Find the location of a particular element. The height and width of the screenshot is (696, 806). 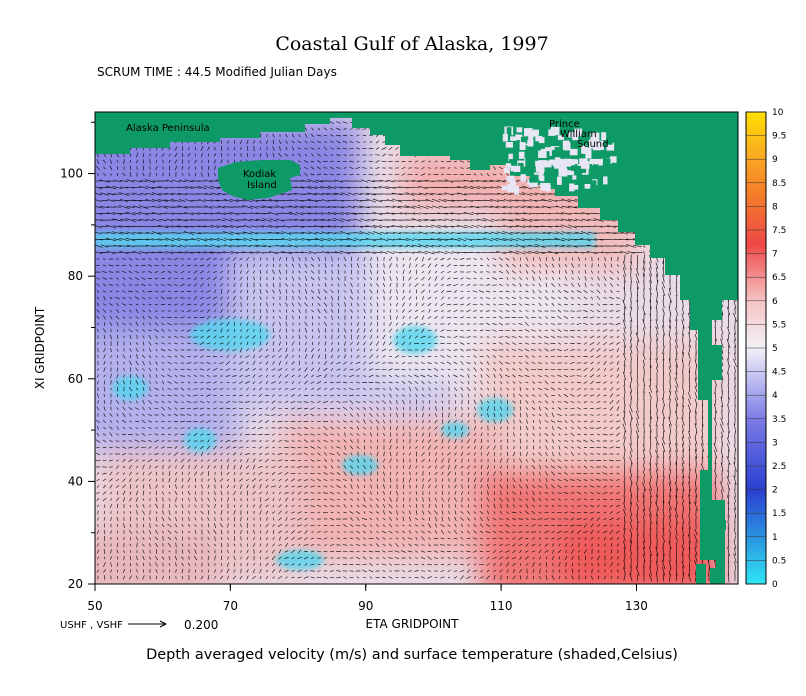

y-tick-label: 40 is located at coordinates (75, 481).